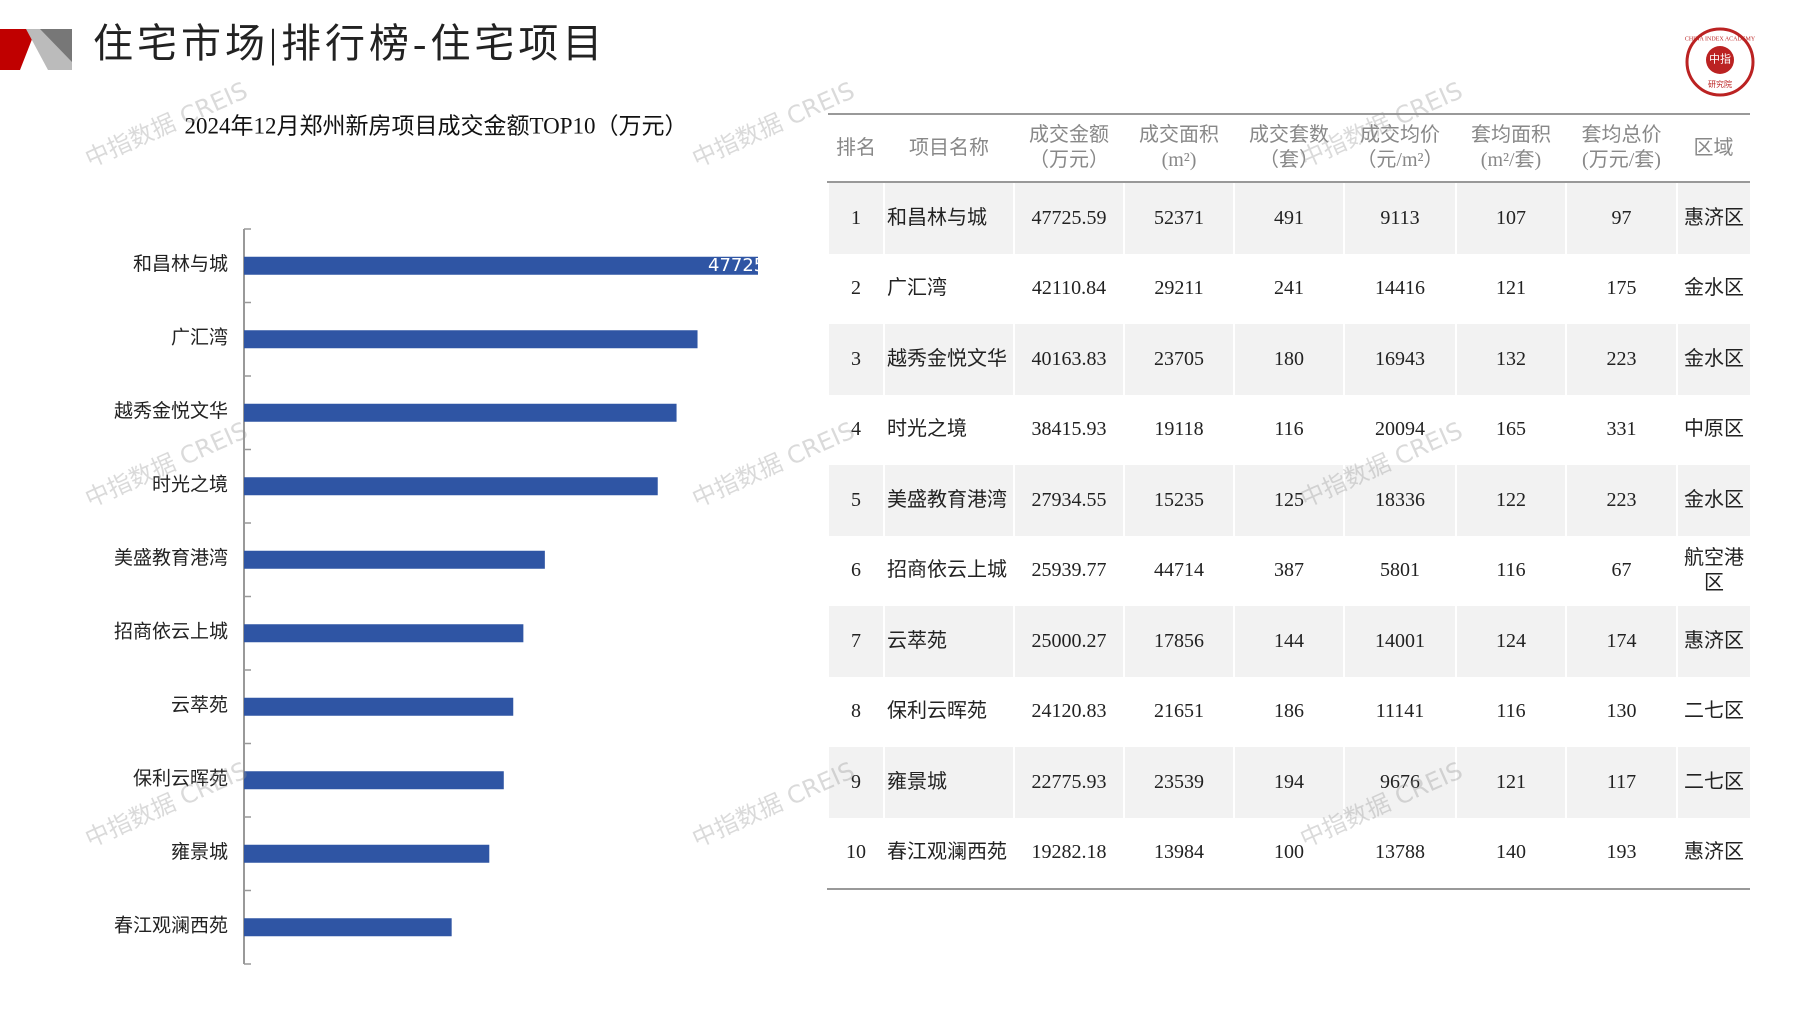  What do you see at coordinates (855, 641) in the screenshot?
I see `table-cell: 7` at bounding box center [855, 641].